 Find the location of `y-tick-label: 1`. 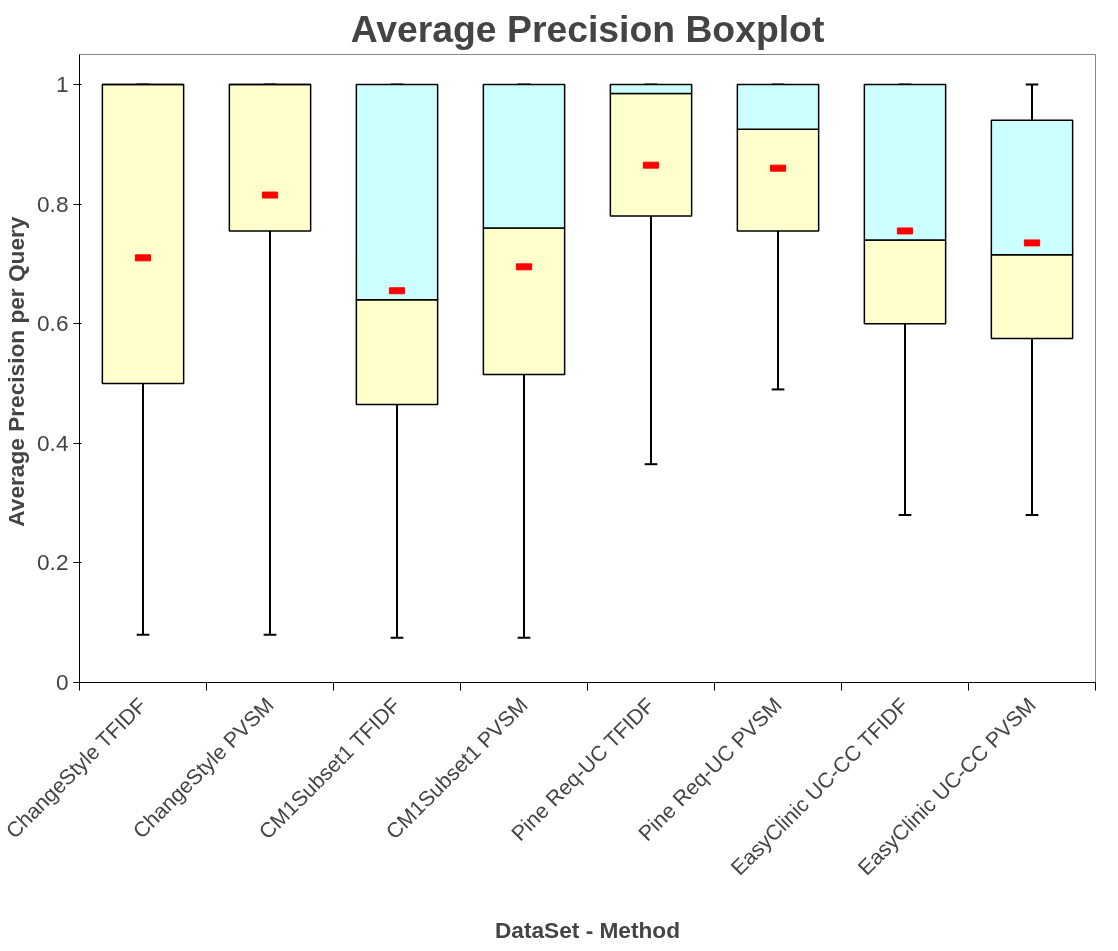

y-tick-label: 1 is located at coordinates (62, 83).